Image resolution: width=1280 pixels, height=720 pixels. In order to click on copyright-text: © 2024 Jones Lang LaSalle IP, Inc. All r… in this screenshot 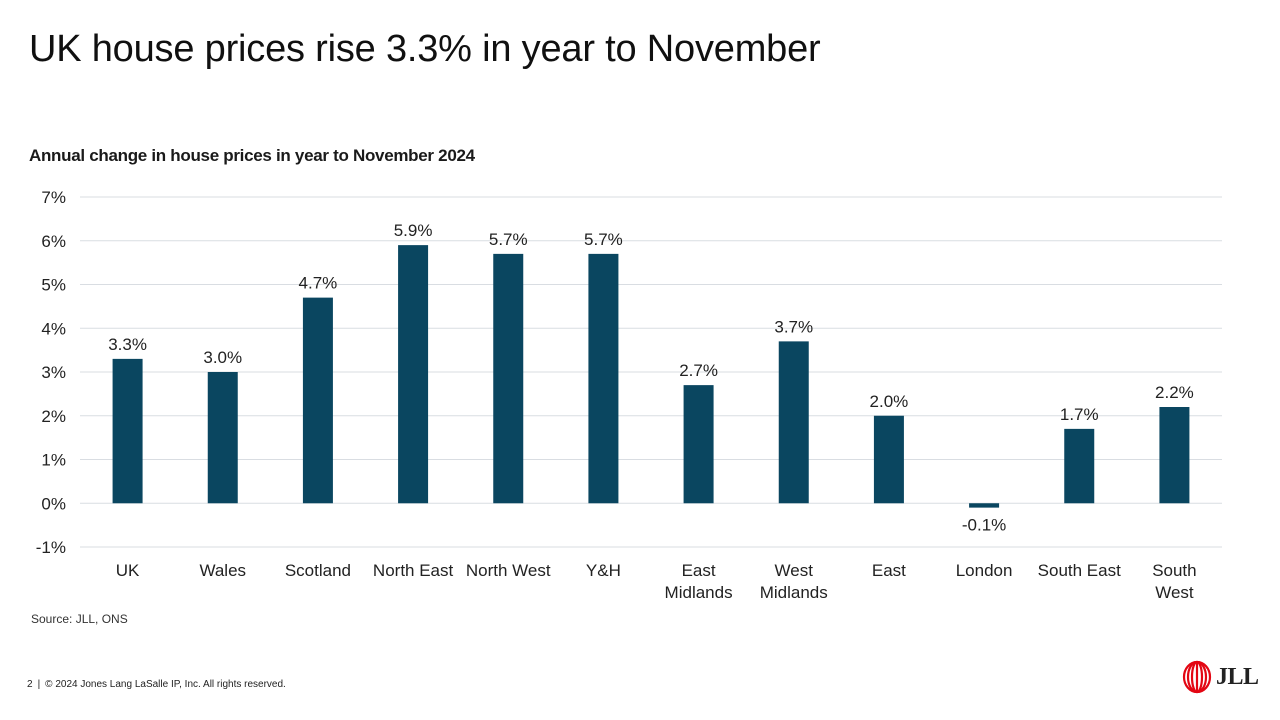, I will do `click(165, 684)`.